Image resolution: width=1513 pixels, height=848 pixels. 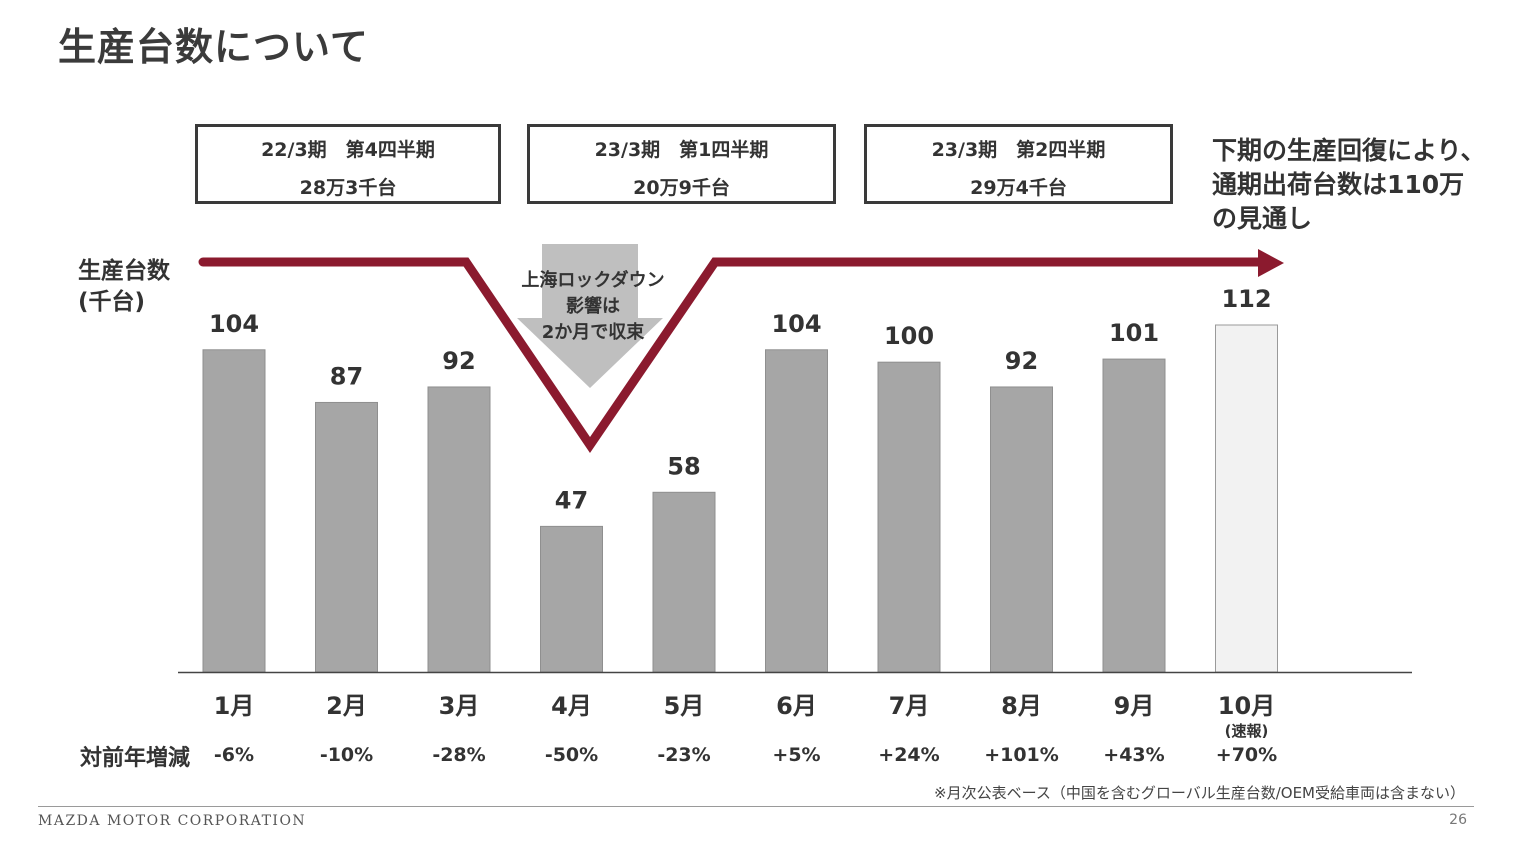 I want to click on down-arrow-icon, so click(x=590, y=316).